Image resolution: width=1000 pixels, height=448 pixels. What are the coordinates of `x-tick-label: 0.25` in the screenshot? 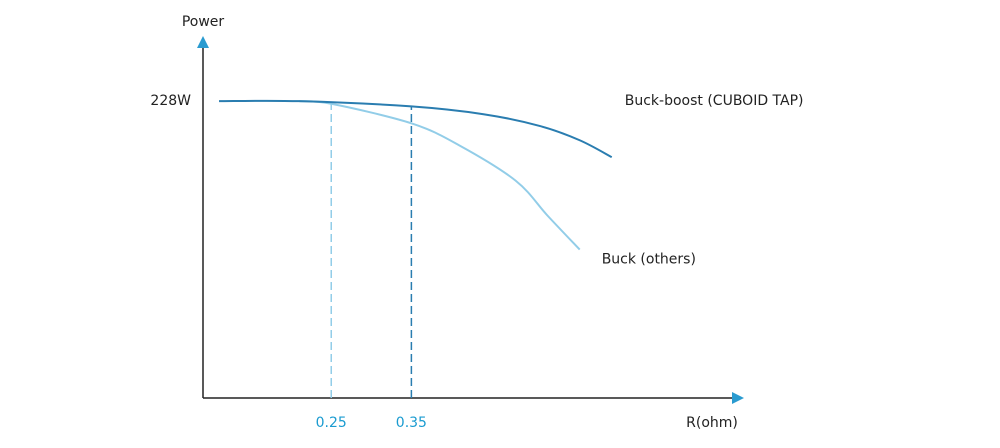 It's located at (331, 423).